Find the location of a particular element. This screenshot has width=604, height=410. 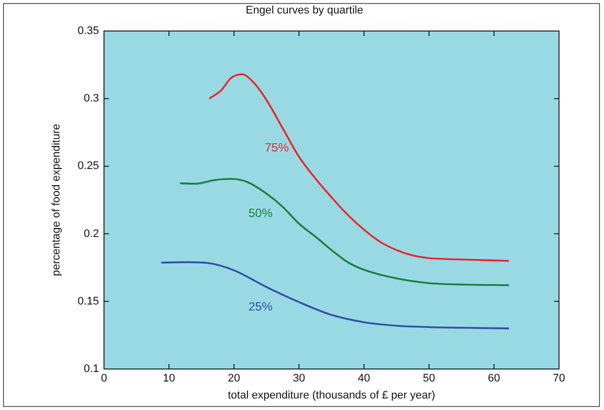

y-tick-label: 0.35 is located at coordinates (88, 31).